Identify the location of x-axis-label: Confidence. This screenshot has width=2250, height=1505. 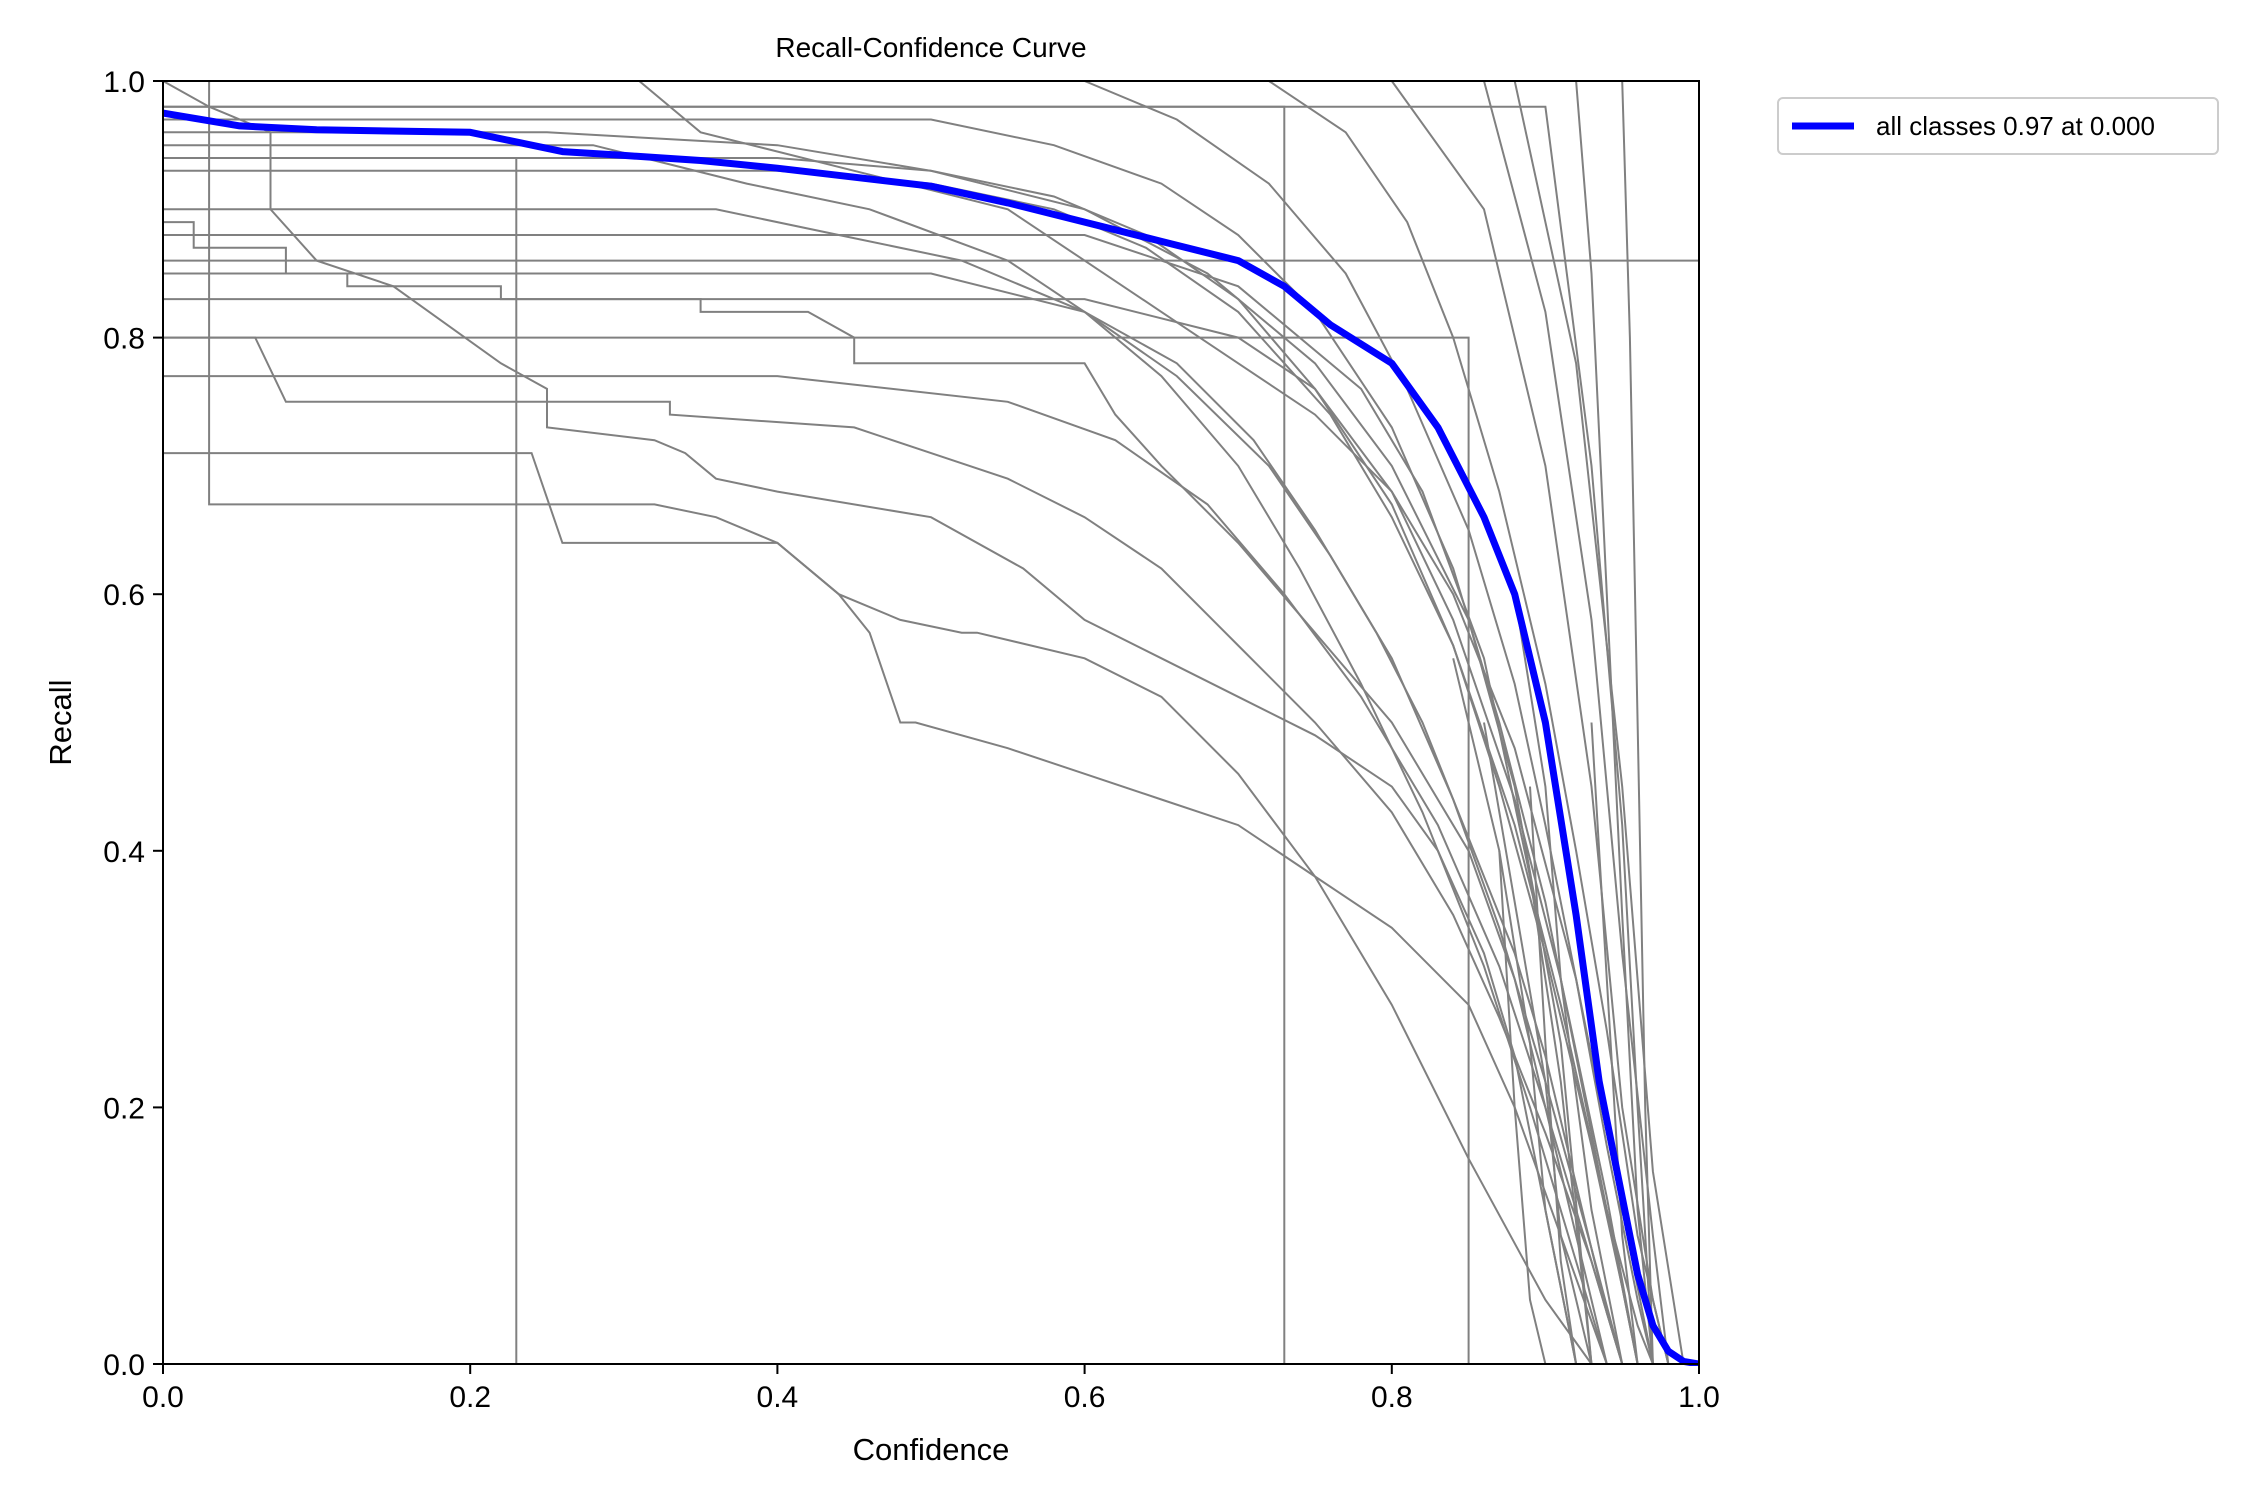
(931, 1449).